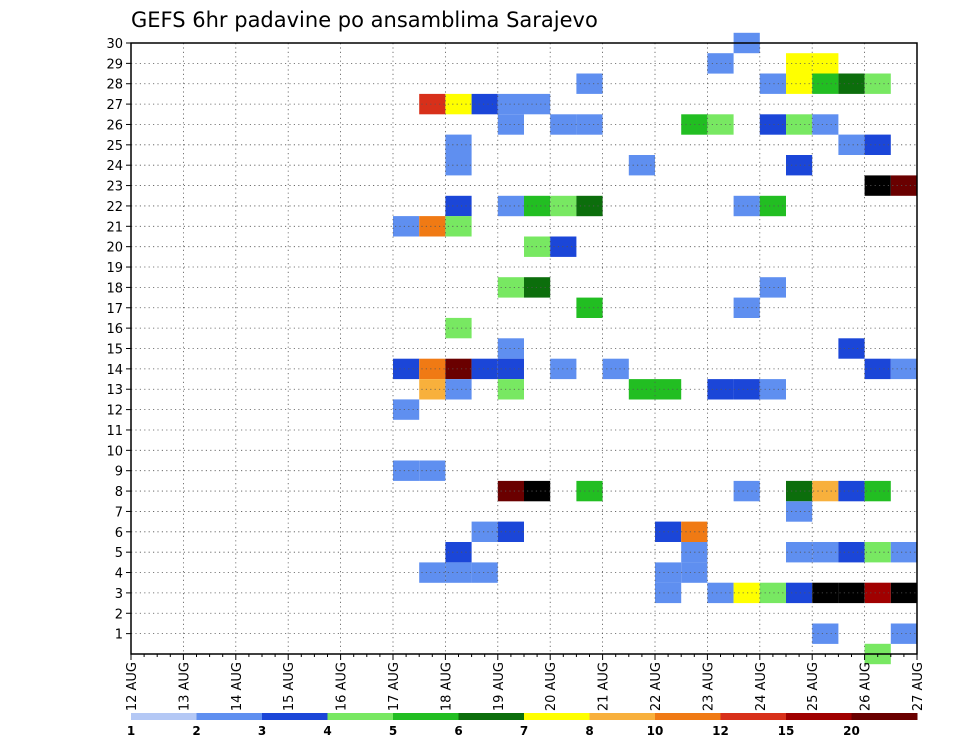 This screenshot has width=960, height=742. Describe the element at coordinates (119, 574) in the screenshot. I see `y-tick-label: 4` at that location.